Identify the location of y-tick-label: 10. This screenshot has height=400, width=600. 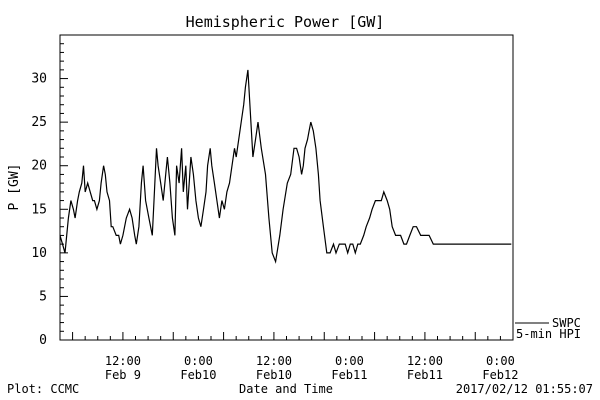
(39, 253).